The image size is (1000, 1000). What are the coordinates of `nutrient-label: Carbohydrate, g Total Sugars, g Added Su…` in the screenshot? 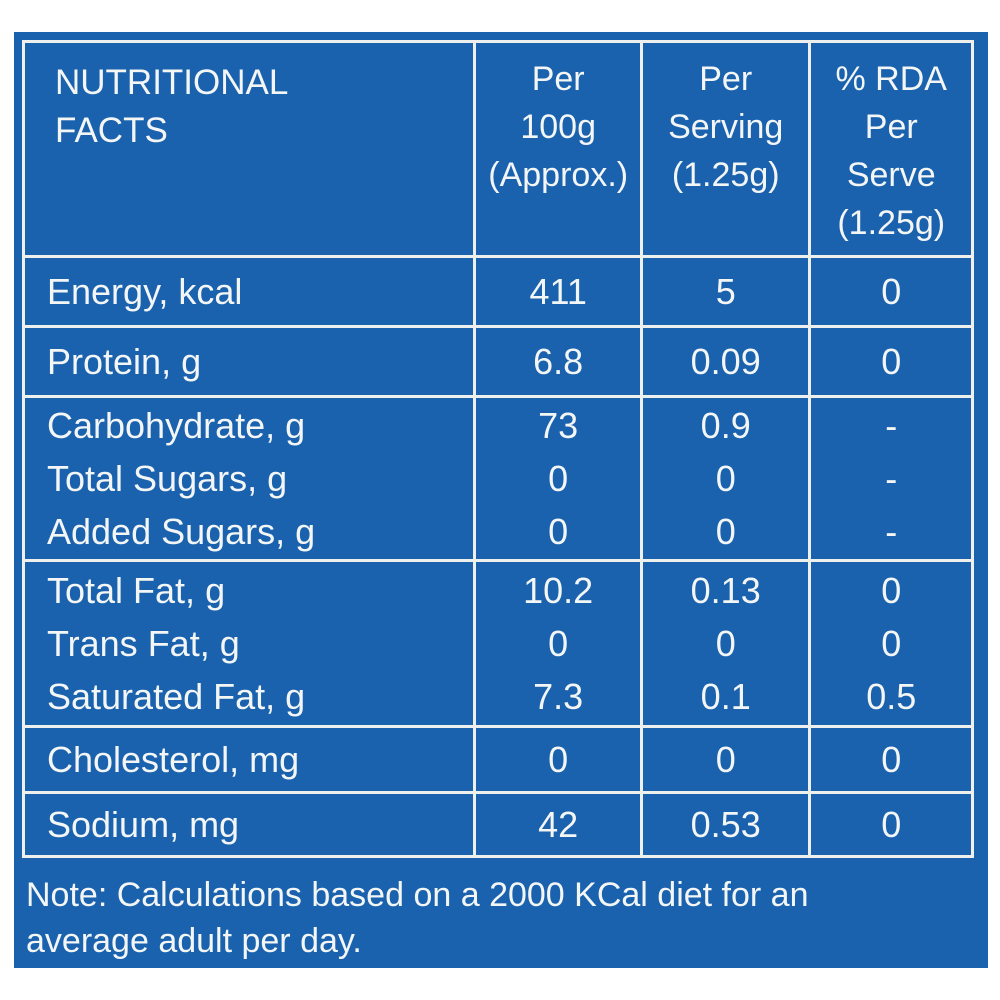 It's located at (249, 478).